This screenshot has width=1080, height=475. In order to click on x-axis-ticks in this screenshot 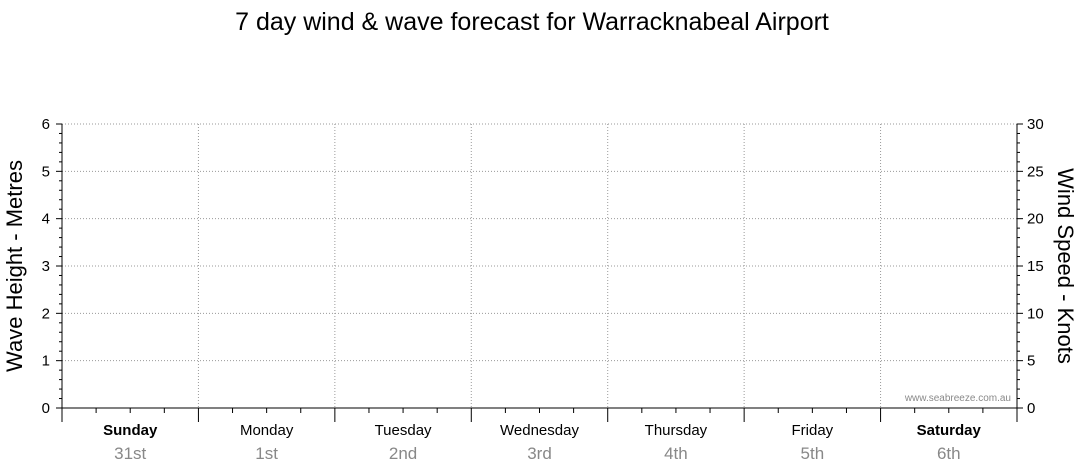, I will do `click(539, 415)`.